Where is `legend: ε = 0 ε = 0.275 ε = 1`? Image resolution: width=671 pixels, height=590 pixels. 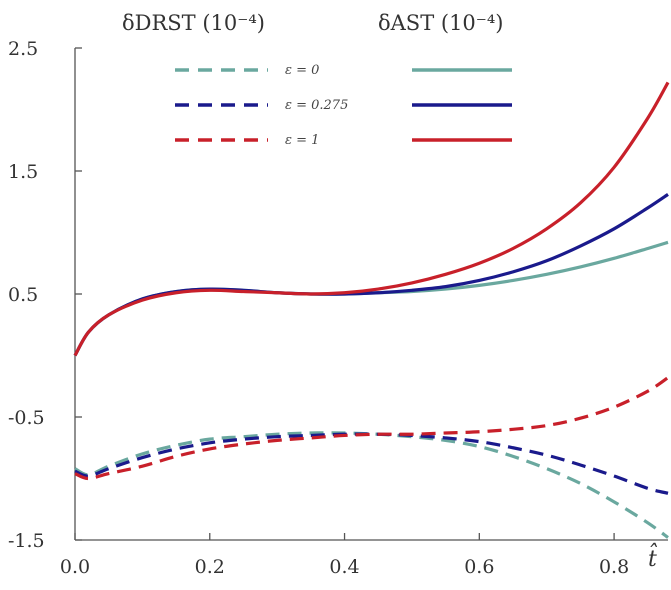
legend: ε = 0 ε = 0.275 ε = 1 is located at coordinates (343, 105).